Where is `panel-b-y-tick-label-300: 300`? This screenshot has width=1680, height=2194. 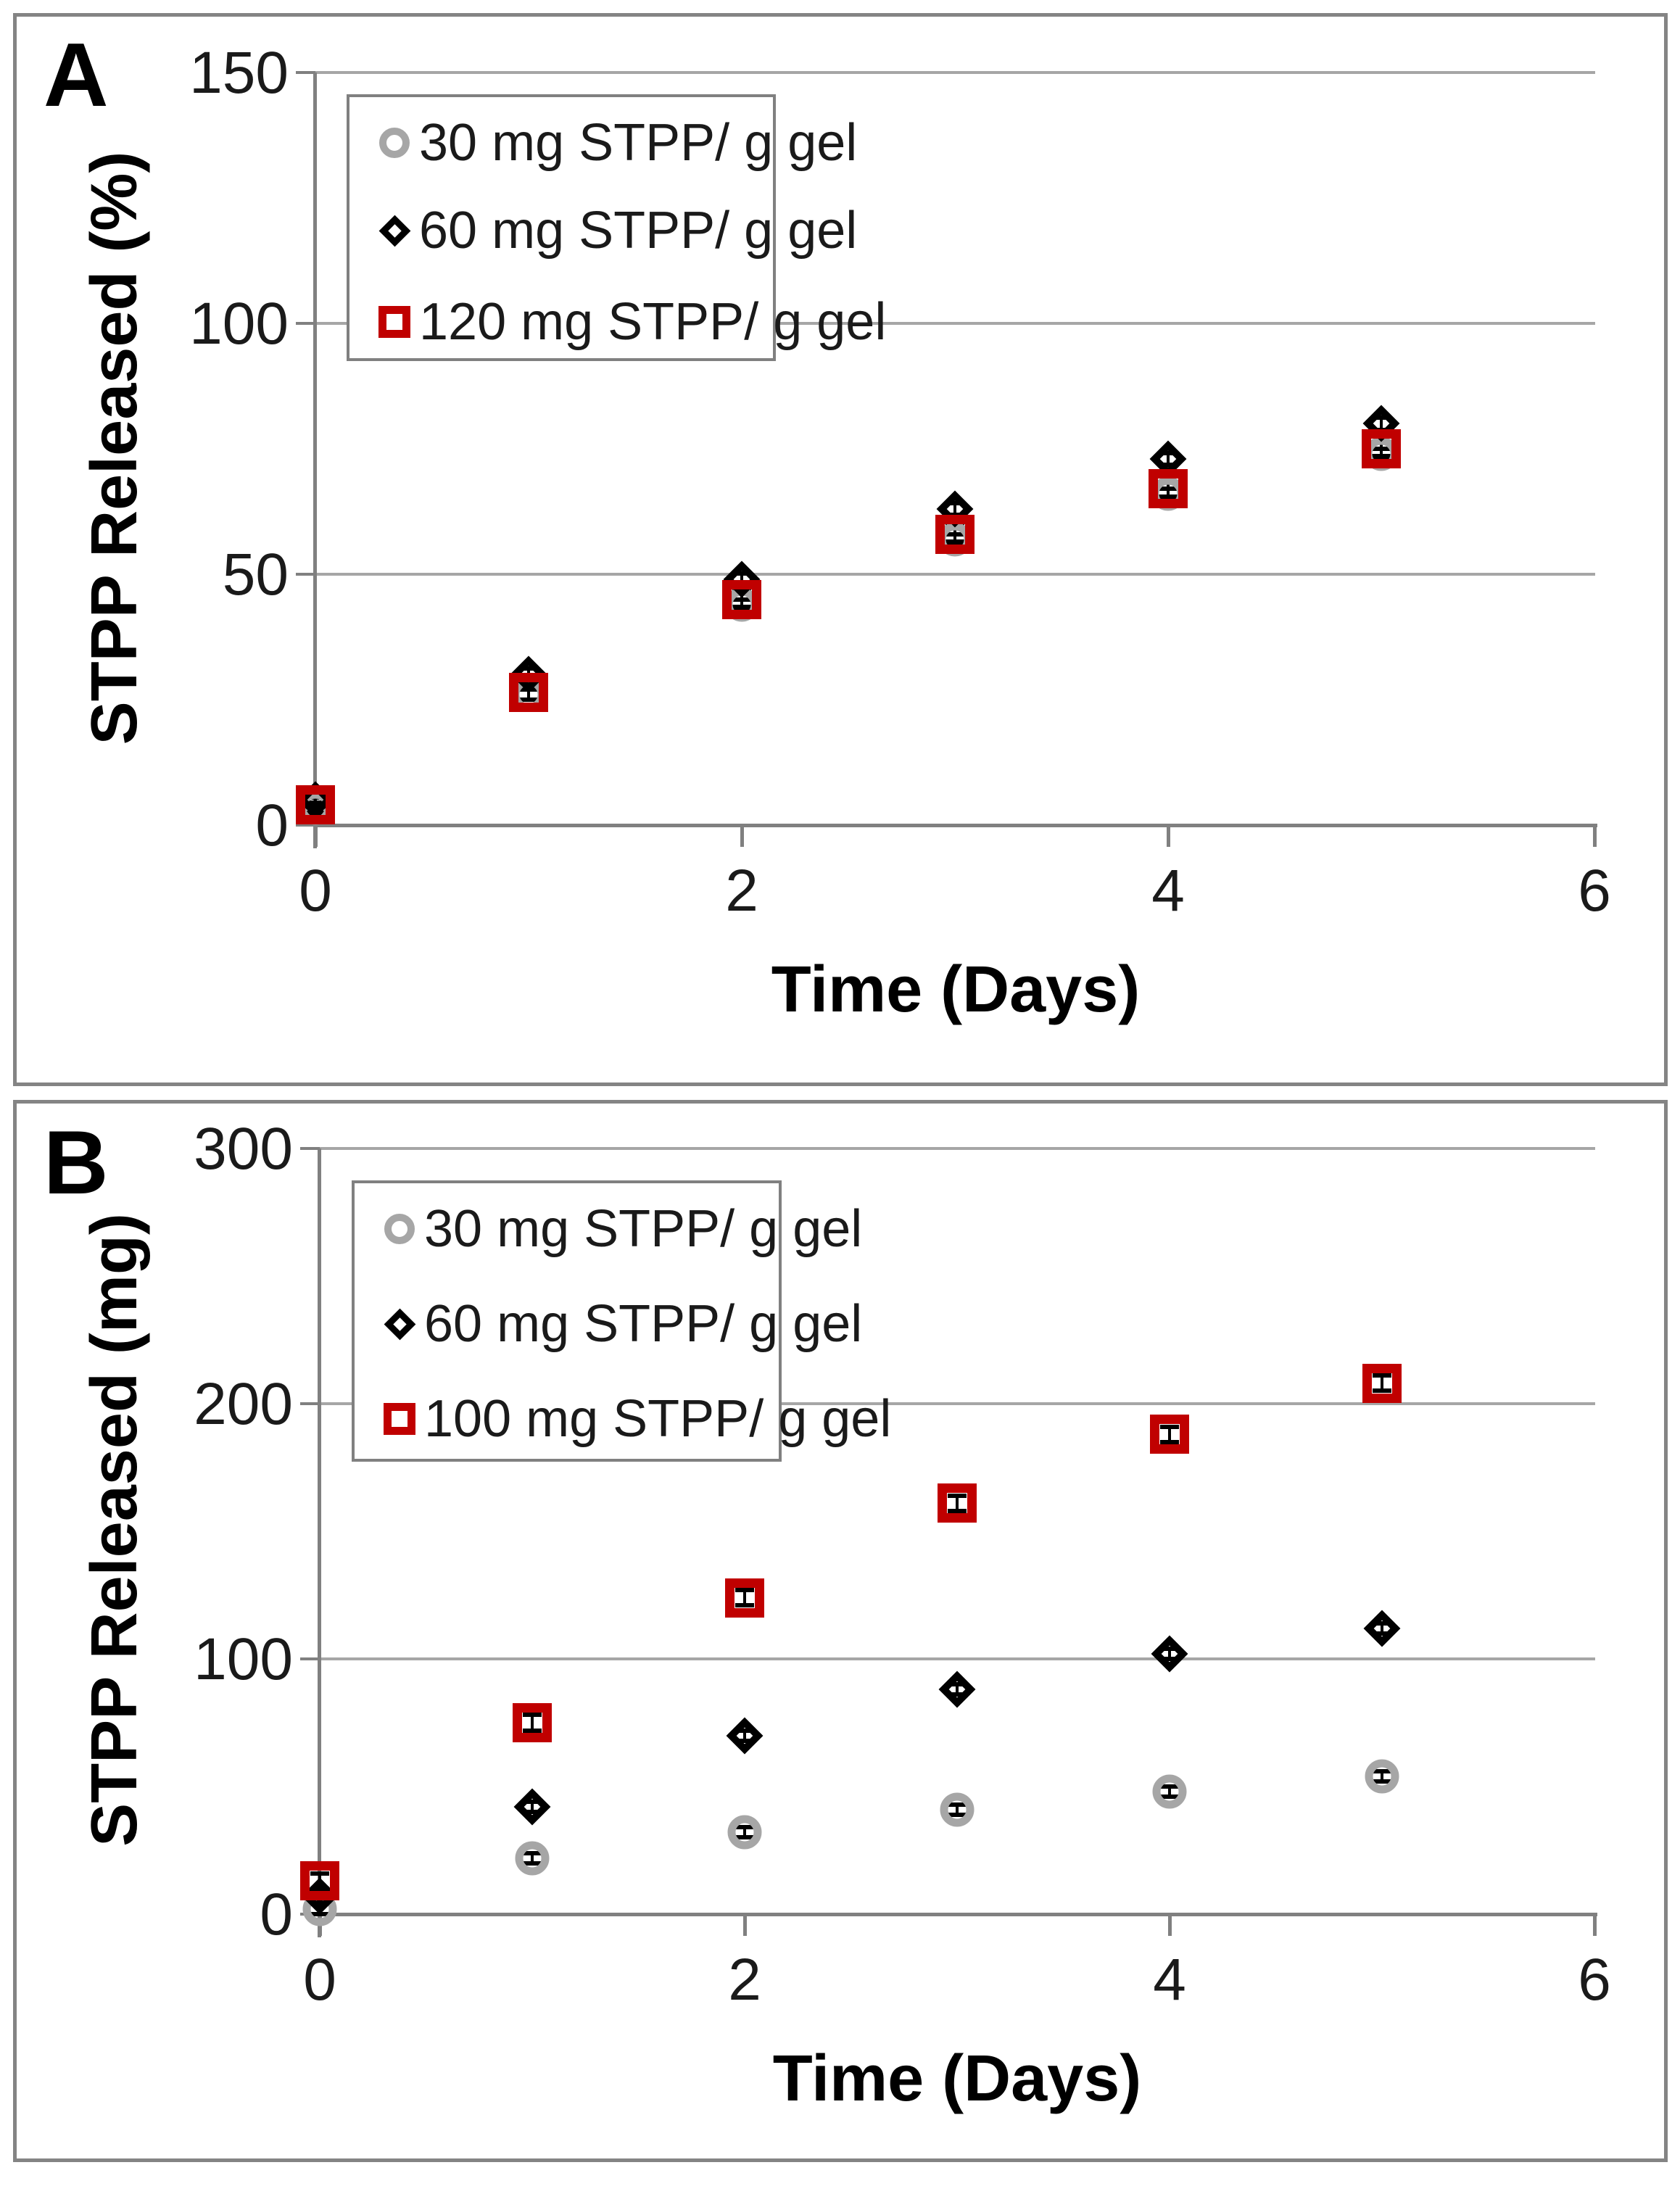
panel-b-y-tick-label-300: 300 is located at coordinates (243, 1149).